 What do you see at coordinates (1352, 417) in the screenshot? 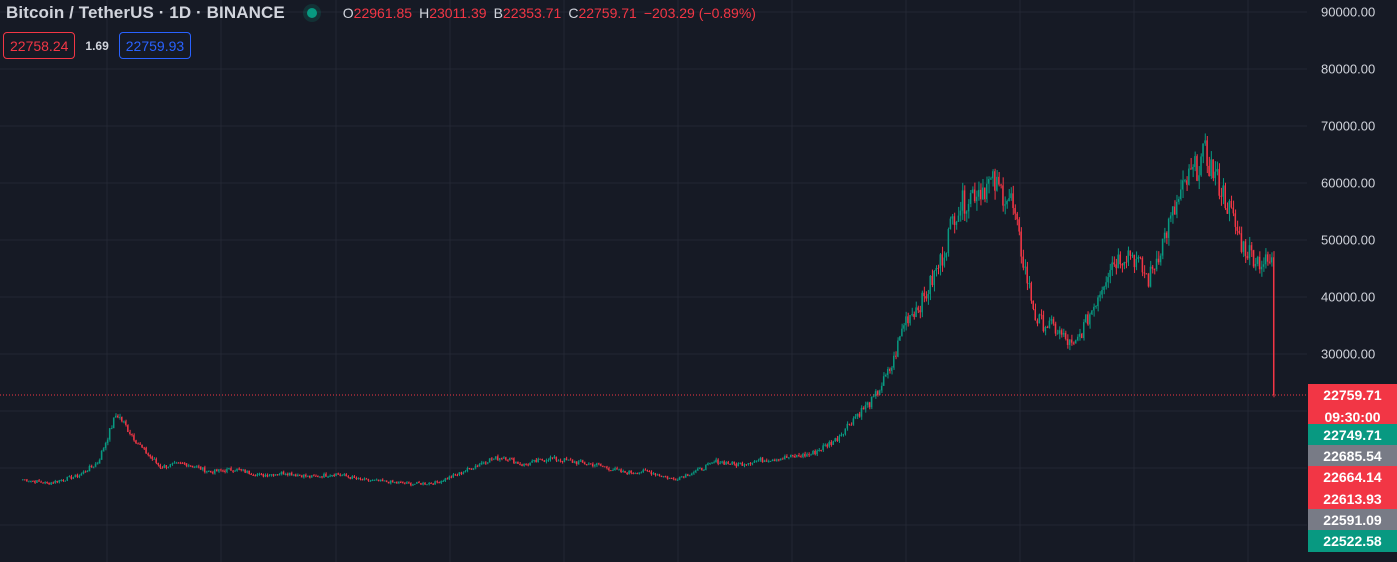
I see `bar-countdown: 09:30:00` at bounding box center [1352, 417].